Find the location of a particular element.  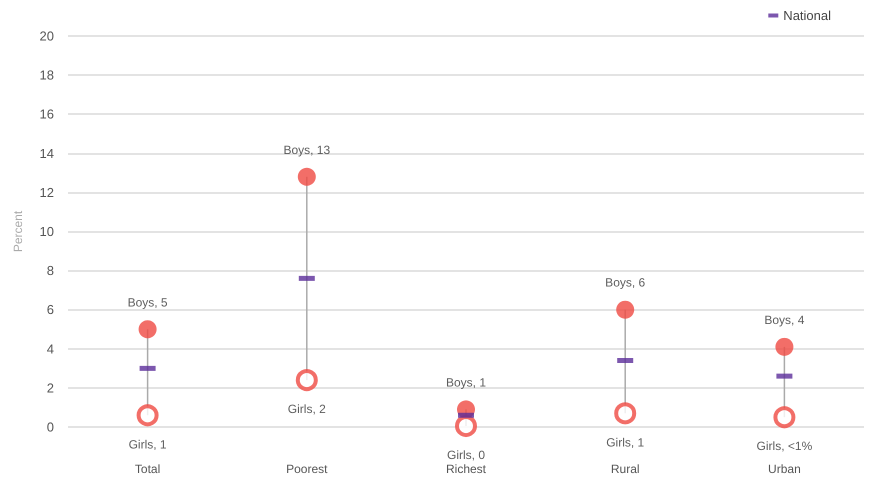

data-label: Boys, 5 is located at coordinates (148, 302).